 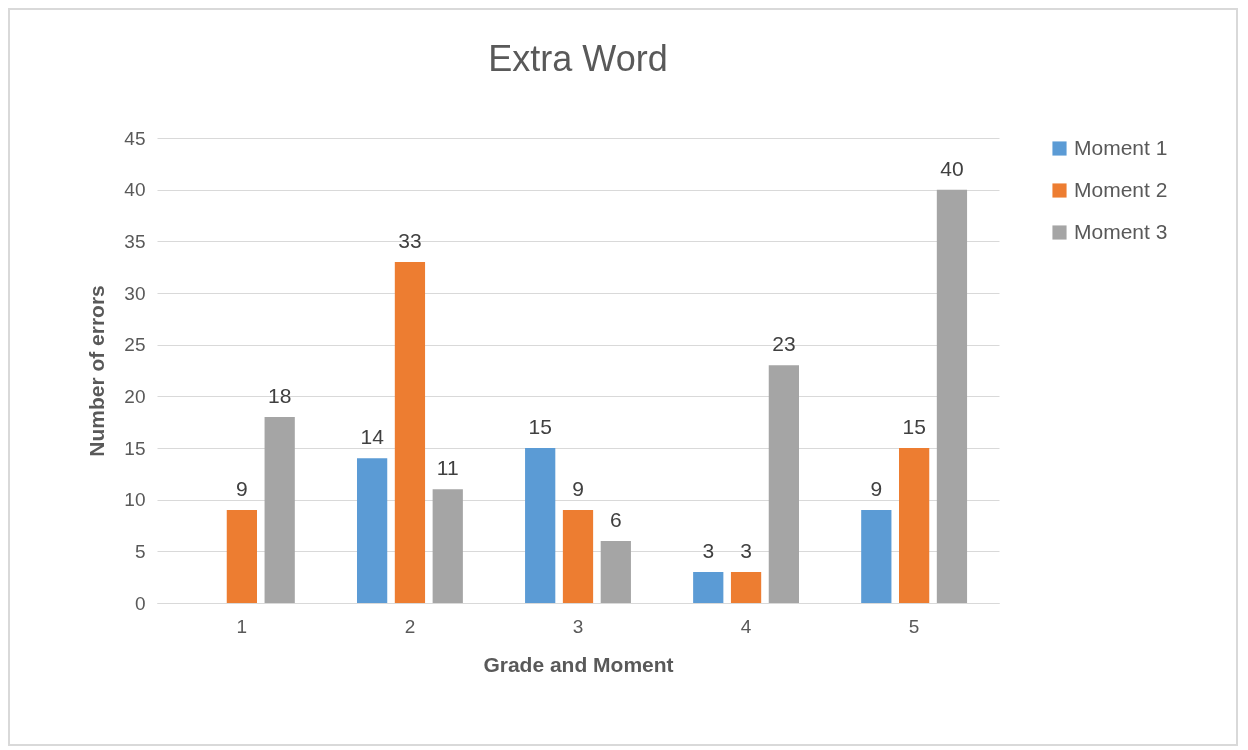 I want to click on data-label: 40, so click(x=952, y=168).